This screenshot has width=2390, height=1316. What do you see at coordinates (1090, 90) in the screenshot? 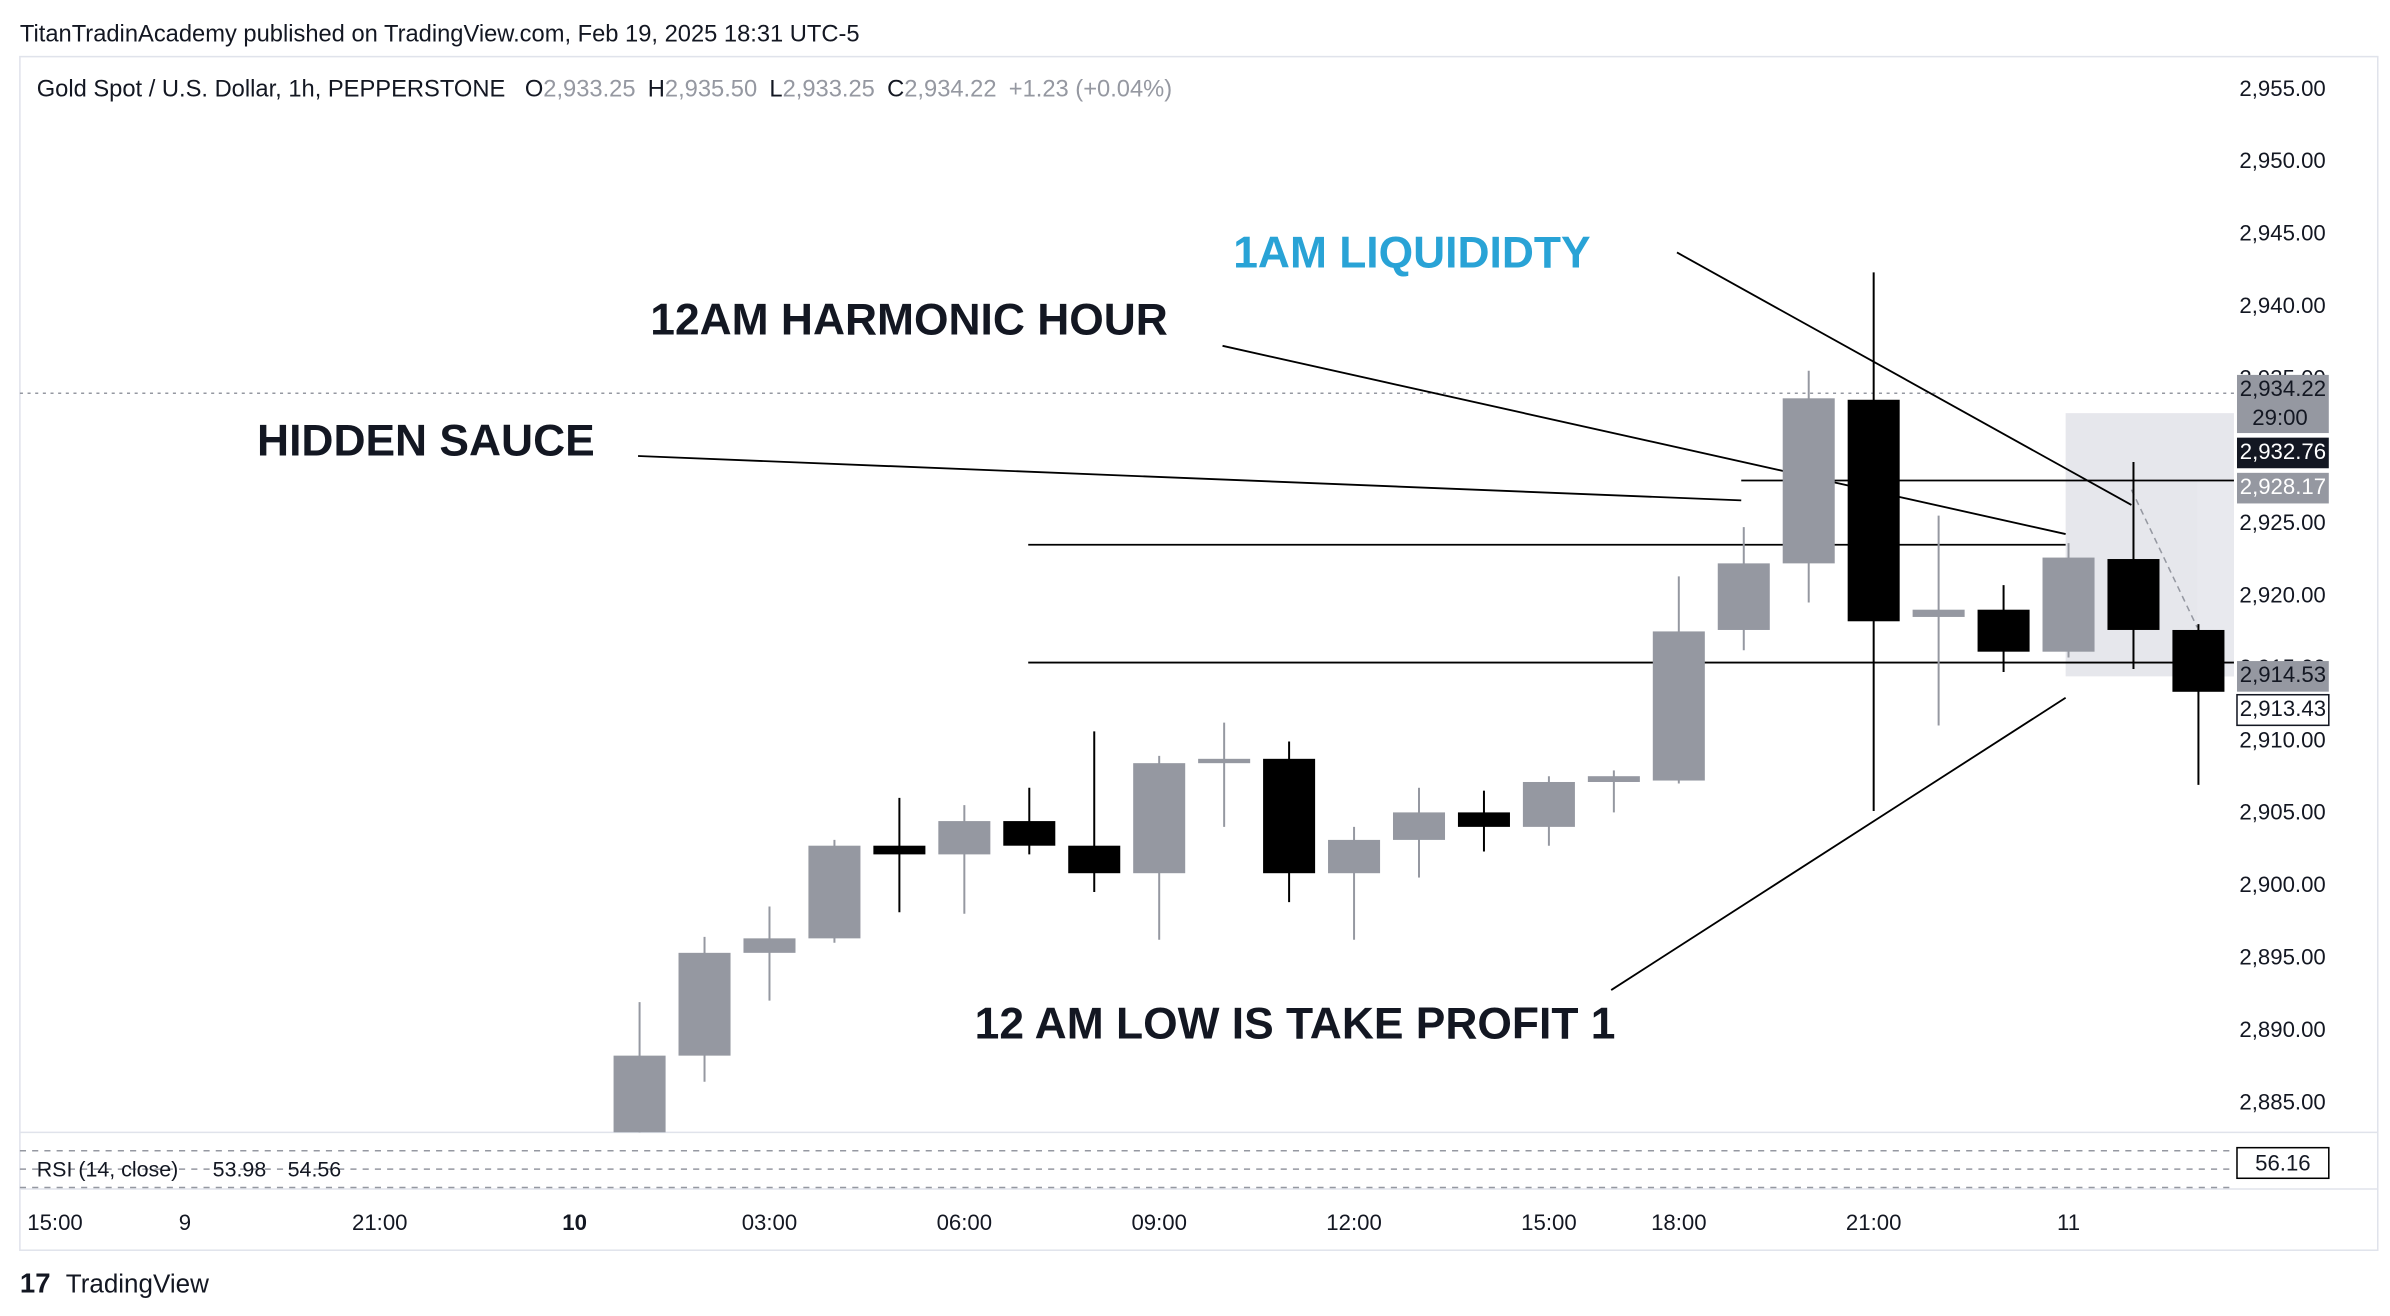
I see `legend-change: +1.23 (+0.04%)` at bounding box center [1090, 90].